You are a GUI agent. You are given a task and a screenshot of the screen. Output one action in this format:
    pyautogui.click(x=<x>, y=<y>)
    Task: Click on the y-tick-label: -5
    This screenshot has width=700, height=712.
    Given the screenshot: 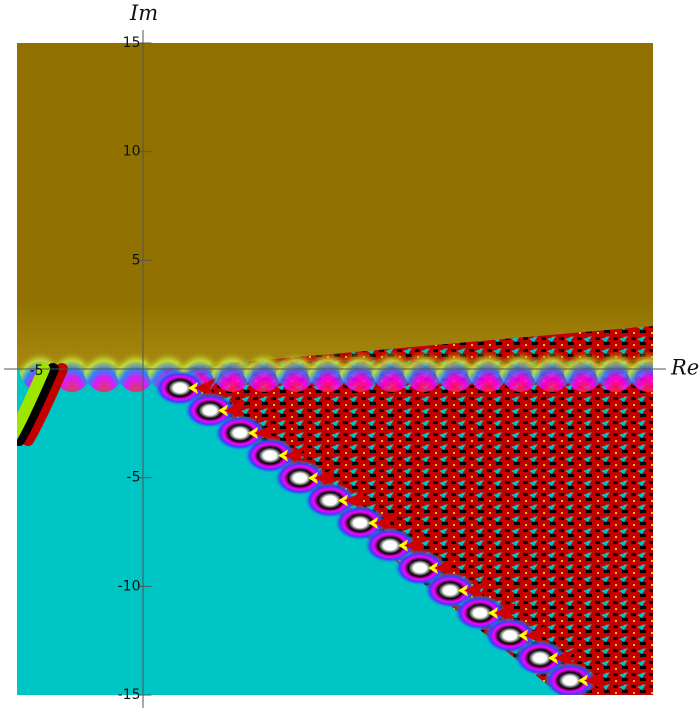 What is the action you would take?
    pyautogui.click(x=134, y=478)
    